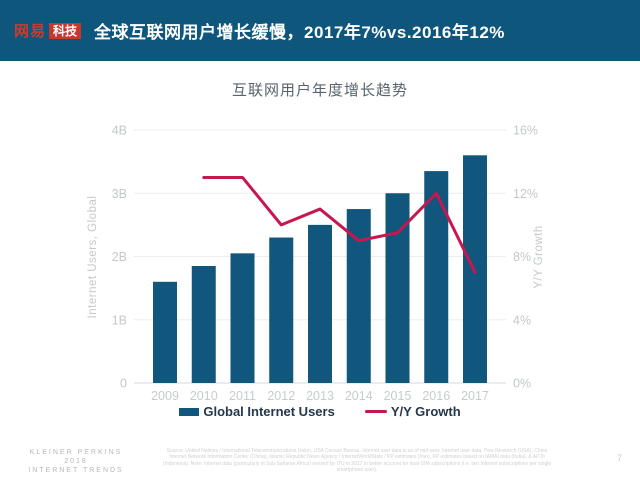 This screenshot has width=640, height=480. What do you see at coordinates (165, 396) in the screenshot?
I see `x-tick-label: 2009` at bounding box center [165, 396].